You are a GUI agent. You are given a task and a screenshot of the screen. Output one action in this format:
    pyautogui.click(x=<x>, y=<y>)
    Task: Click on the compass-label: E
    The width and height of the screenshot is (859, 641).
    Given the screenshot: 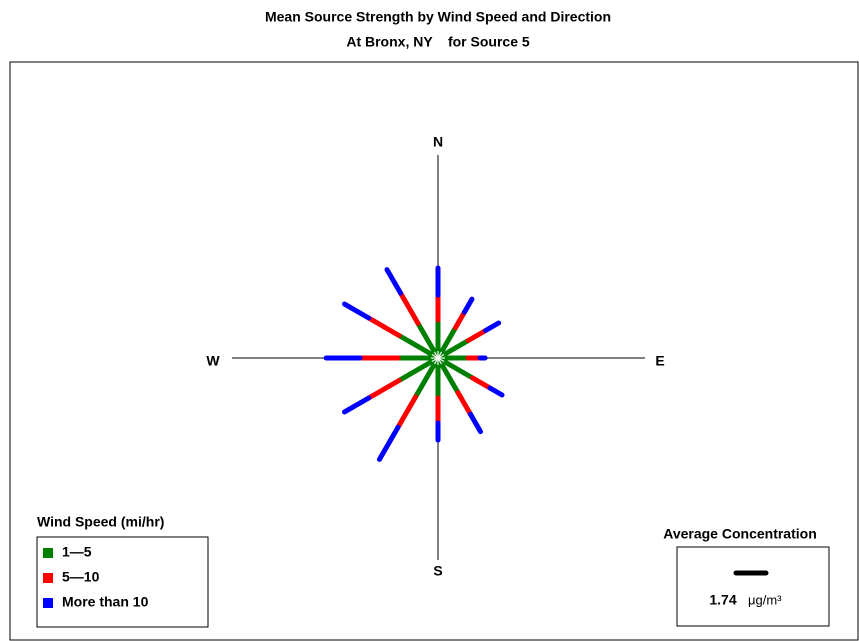 What is the action you would take?
    pyautogui.click(x=659, y=361)
    